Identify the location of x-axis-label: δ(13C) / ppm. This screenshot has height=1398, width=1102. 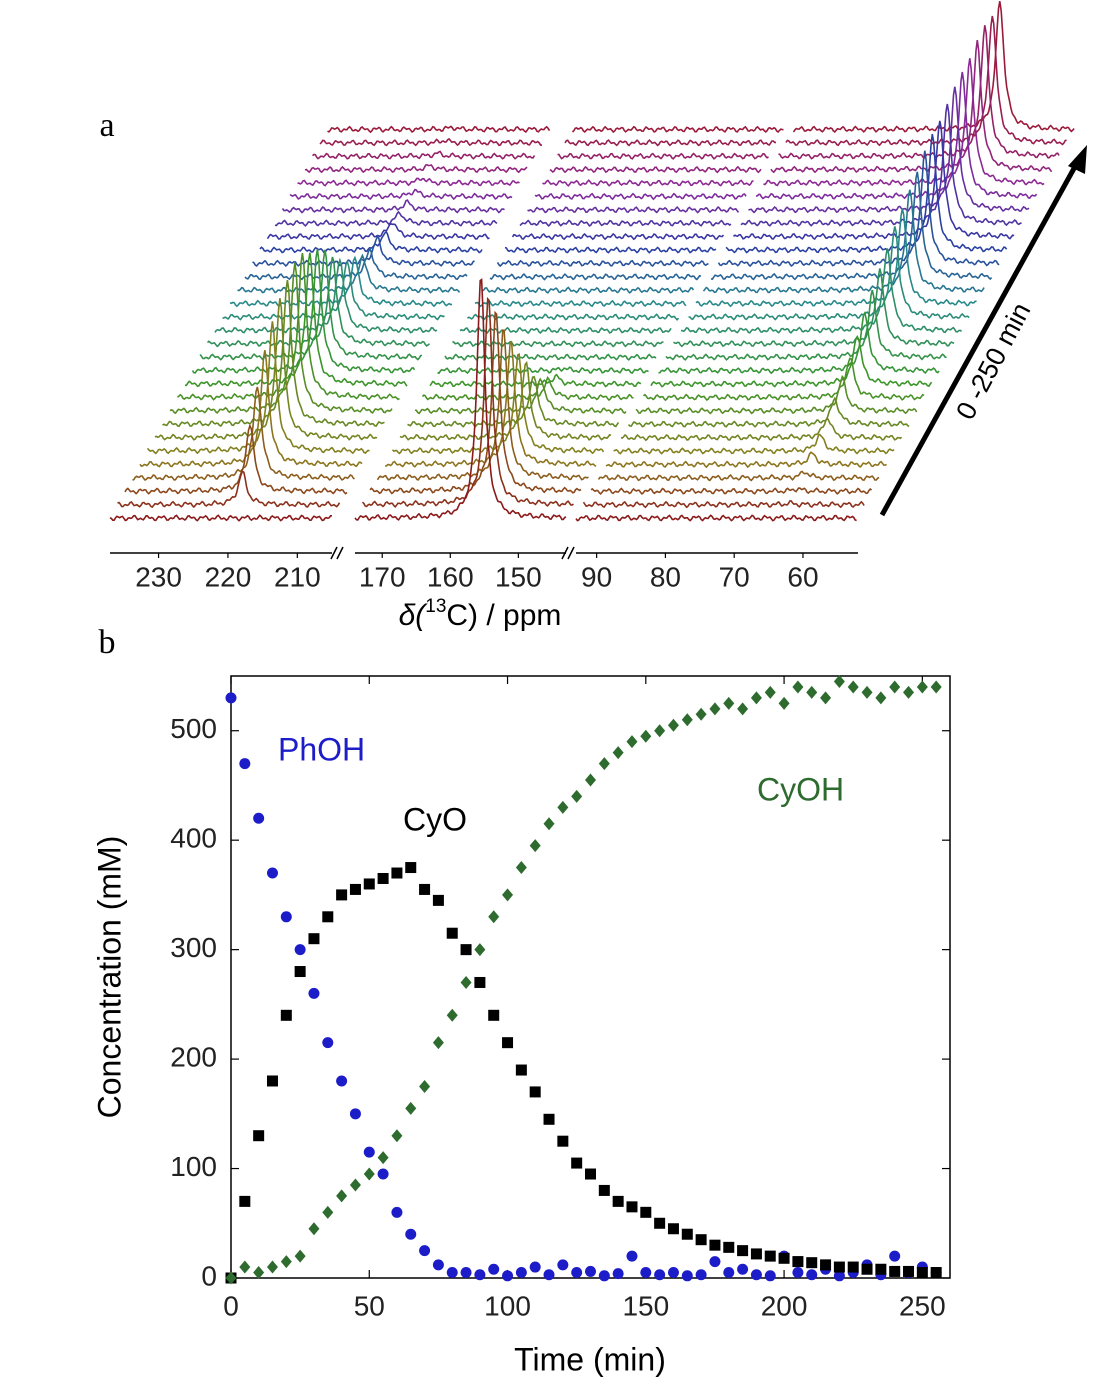
(480, 614).